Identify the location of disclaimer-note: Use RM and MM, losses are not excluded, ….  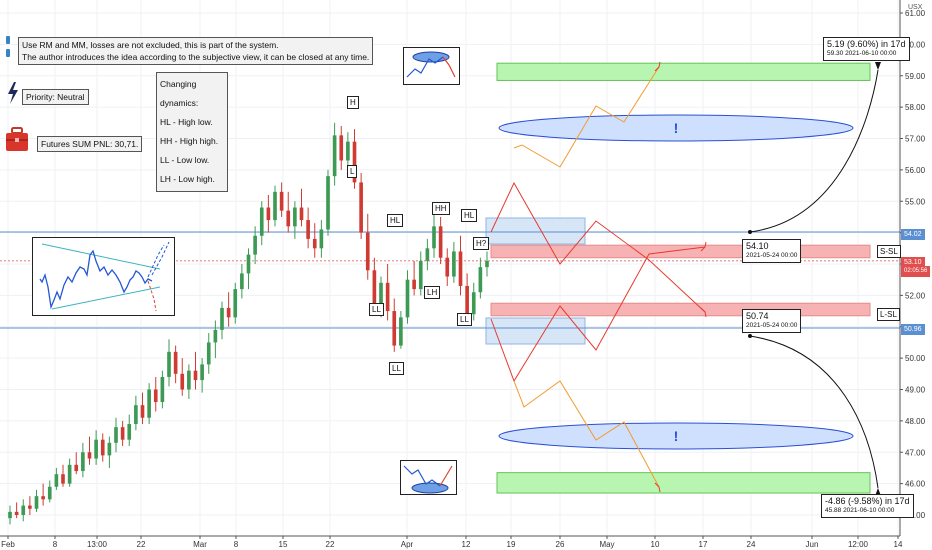
(196, 51).